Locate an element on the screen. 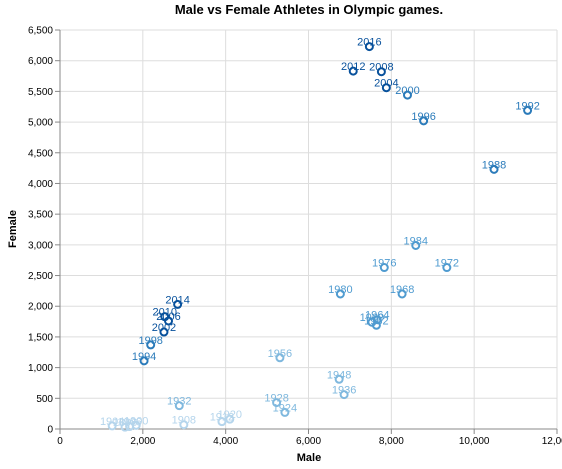 This screenshot has height=469, width=562. x-tick-label: 8,000 is located at coordinates (391, 441).